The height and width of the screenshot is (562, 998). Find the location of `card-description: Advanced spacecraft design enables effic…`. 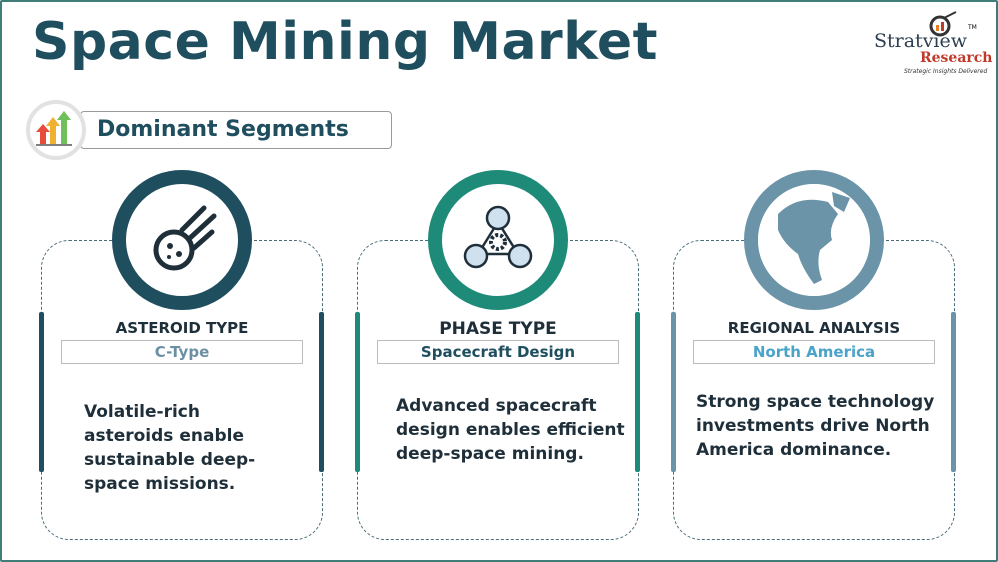

card-description: Advanced spacecraft design enables effic… is located at coordinates (510, 430).